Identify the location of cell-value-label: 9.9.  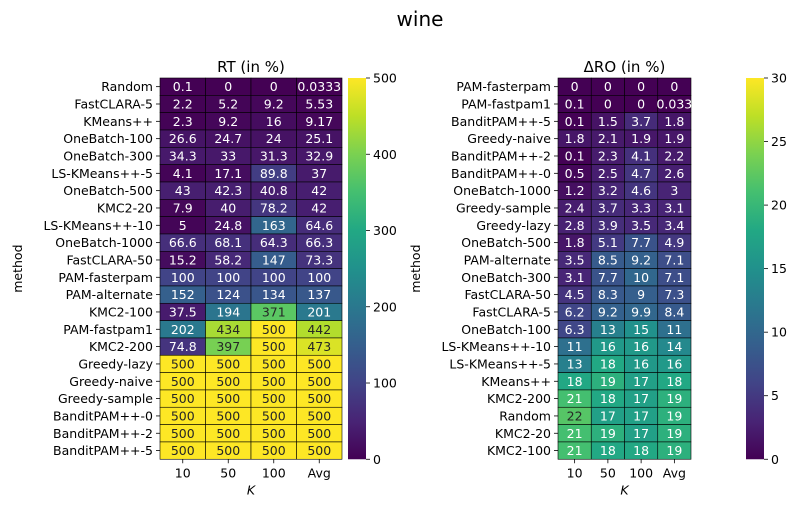
(641, 311).